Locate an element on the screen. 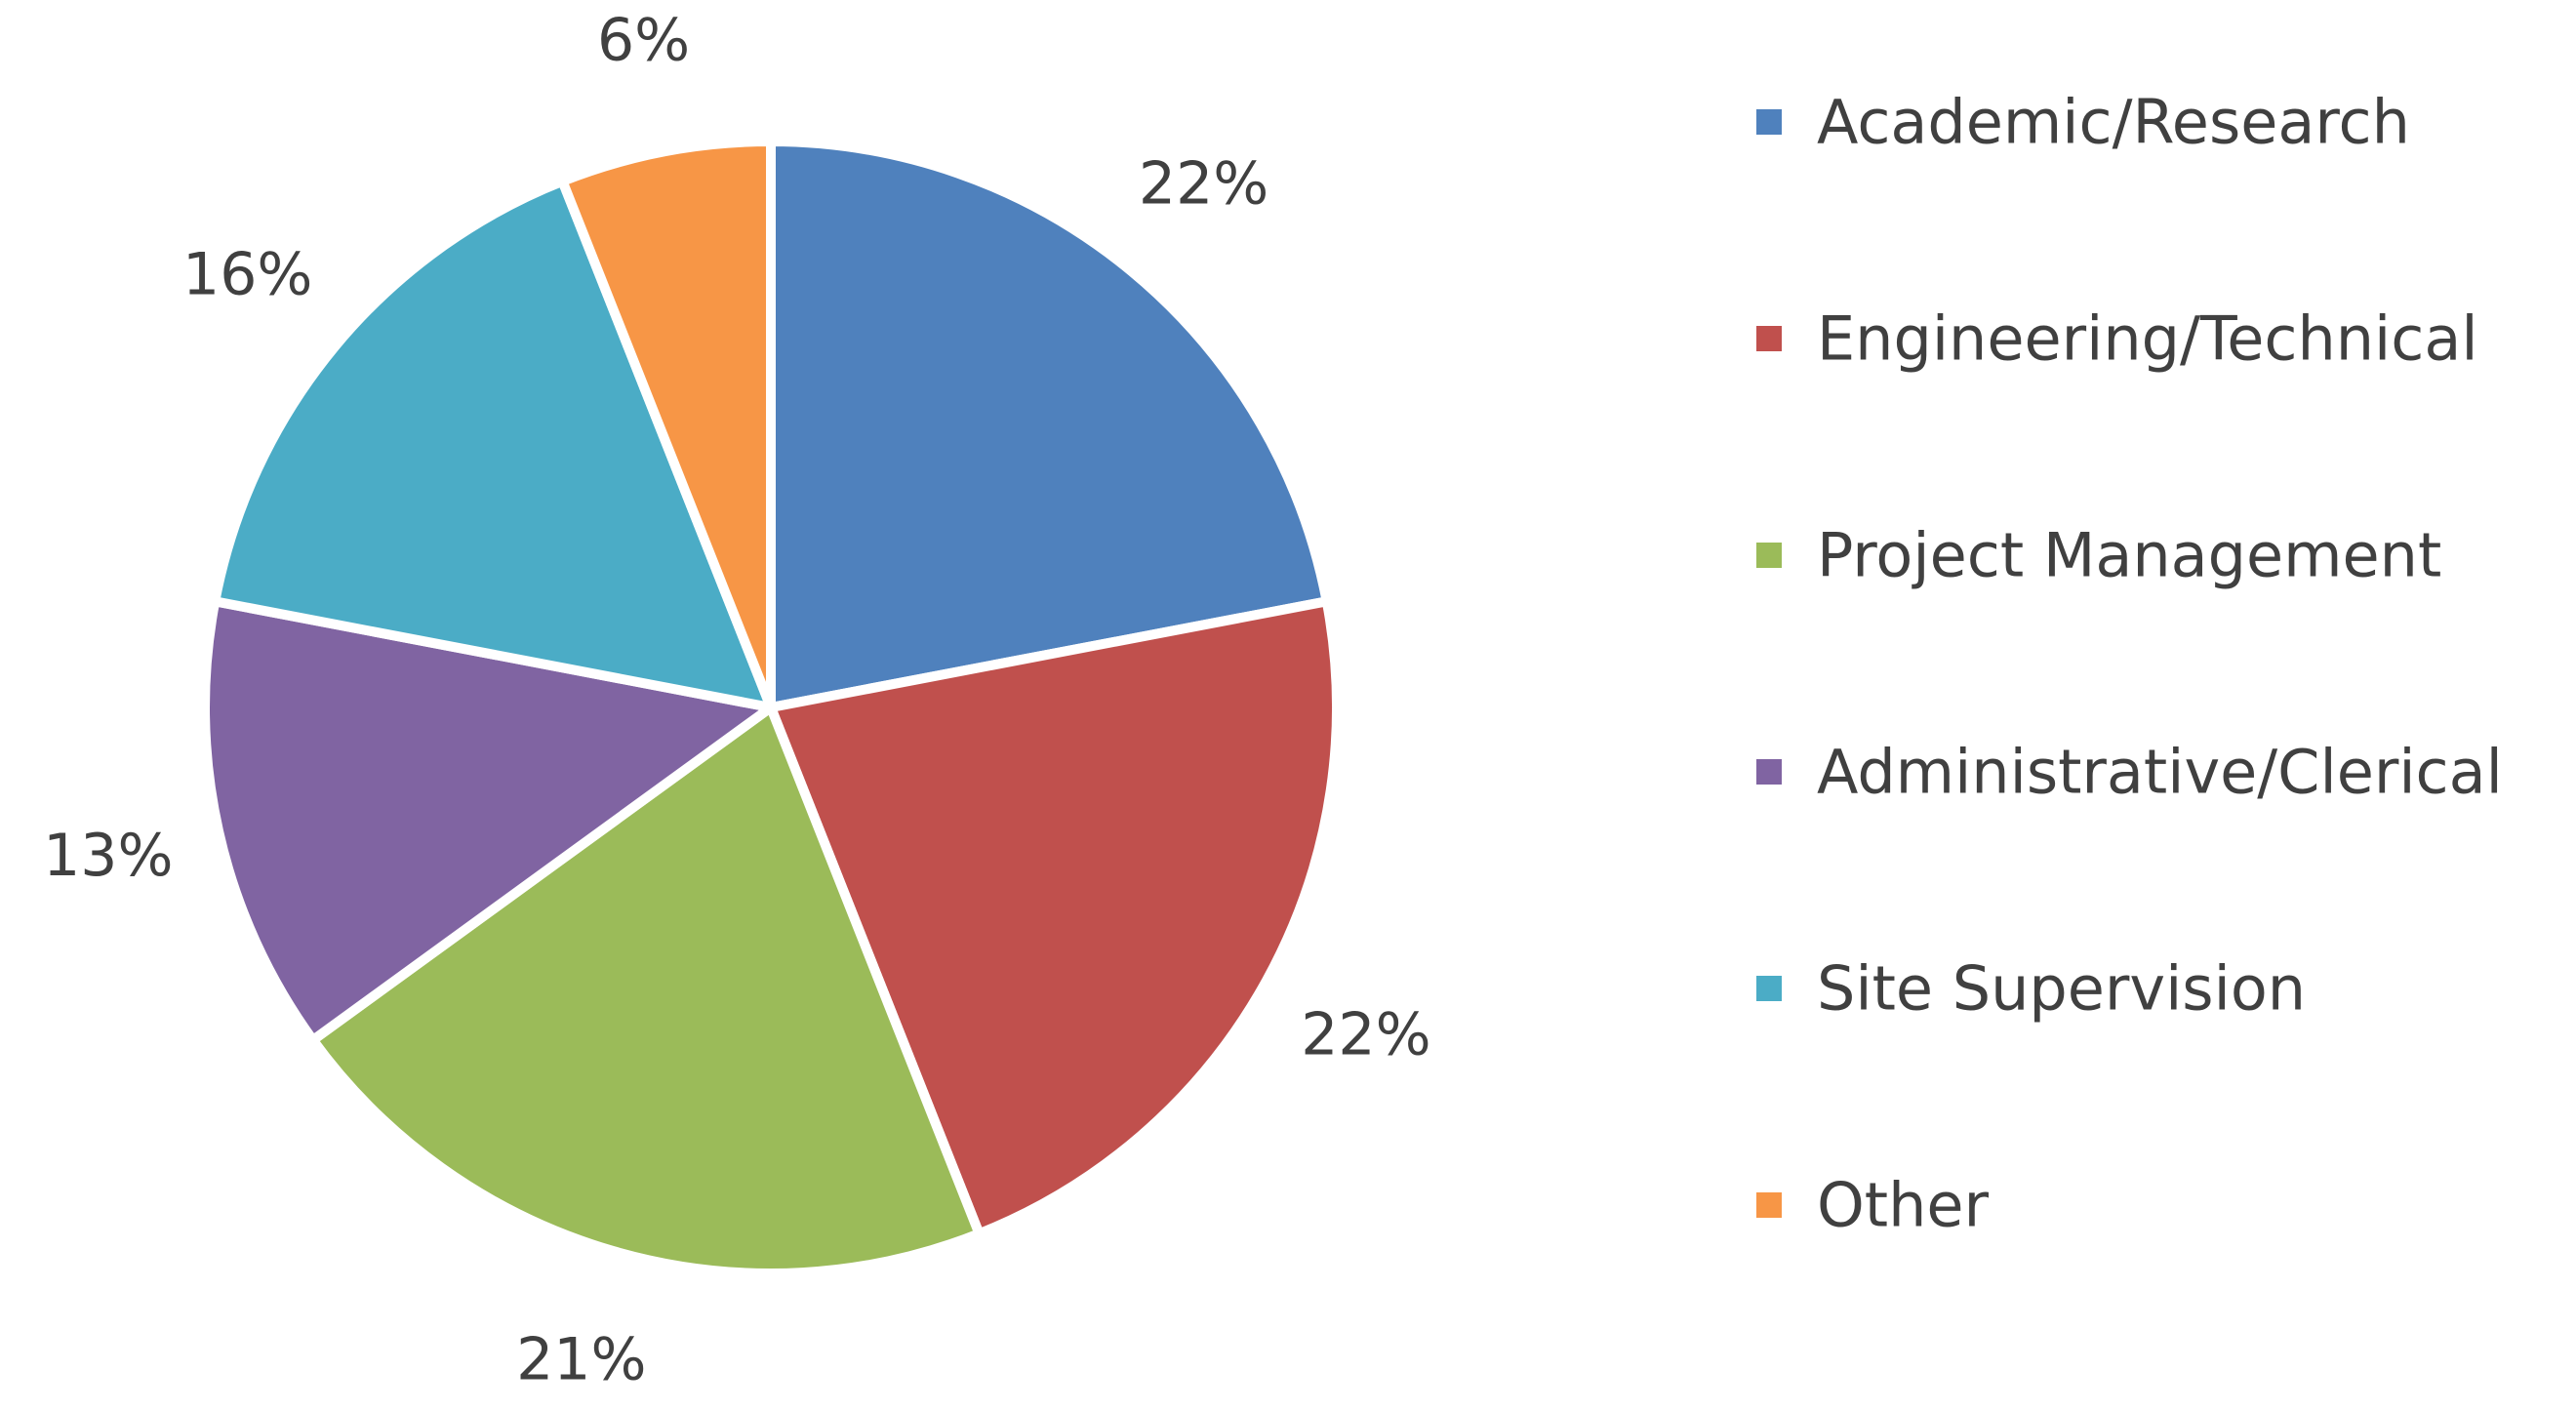 The height and width of the screenshot is (1410, 2576). legend-item-engineering-technical: Engineering/Technical is located at coordinates (2117, 339).